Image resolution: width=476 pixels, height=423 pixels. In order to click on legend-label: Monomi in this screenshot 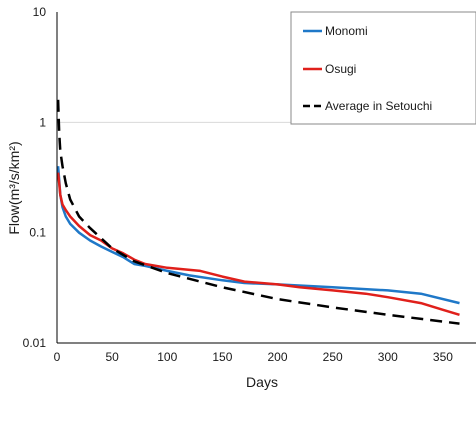, I will do `click(346, 31)`.